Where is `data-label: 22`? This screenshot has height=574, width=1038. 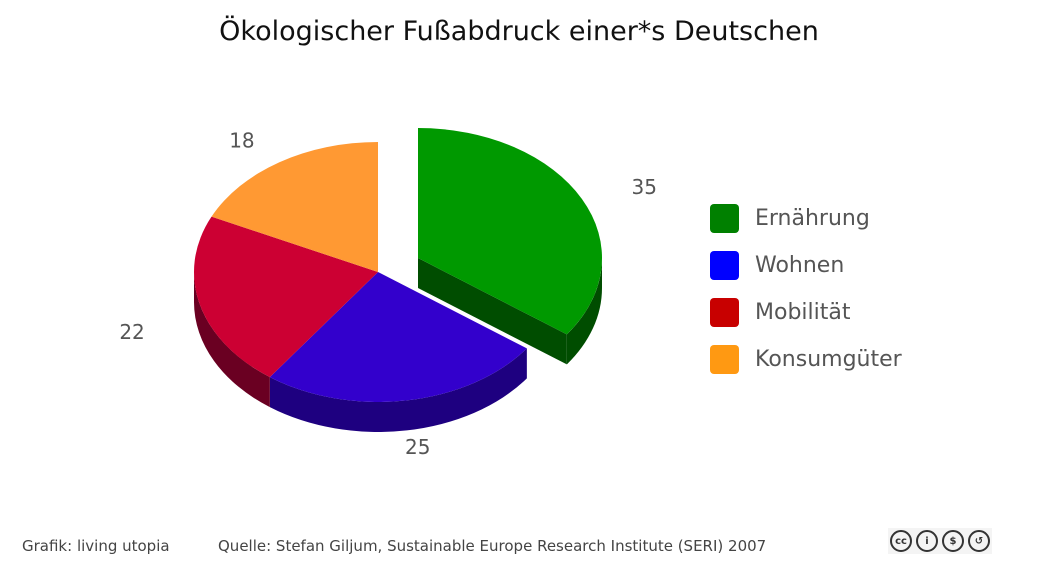 data-label: 22 is located at coordinates (131, 332).